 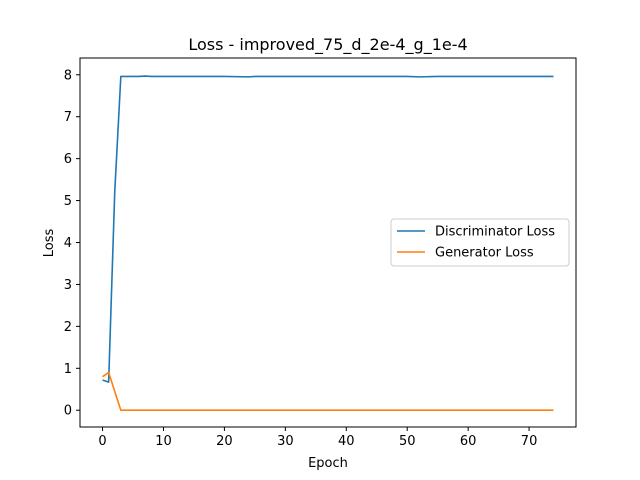 What do you see at coordinates (68, 243) in the screenshot?
I see `y-tick-label: 4` at bounding box center [68, 243].